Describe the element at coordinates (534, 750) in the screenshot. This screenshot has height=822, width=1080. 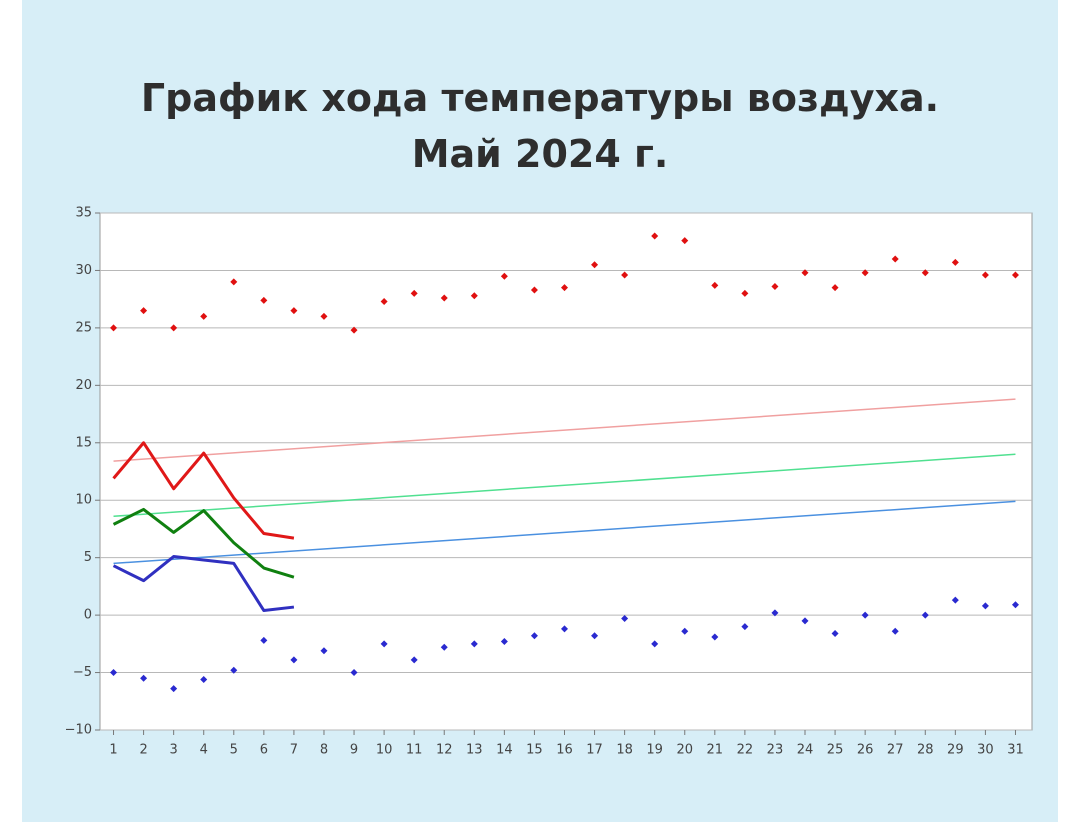
I see `x-tick-label: 15` at that location.